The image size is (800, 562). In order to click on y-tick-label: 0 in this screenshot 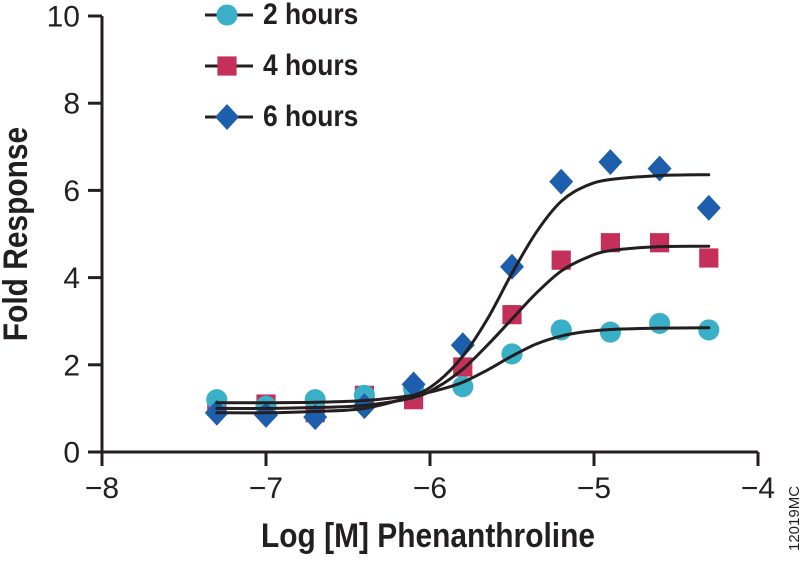, I will do `click(71, 453)`.